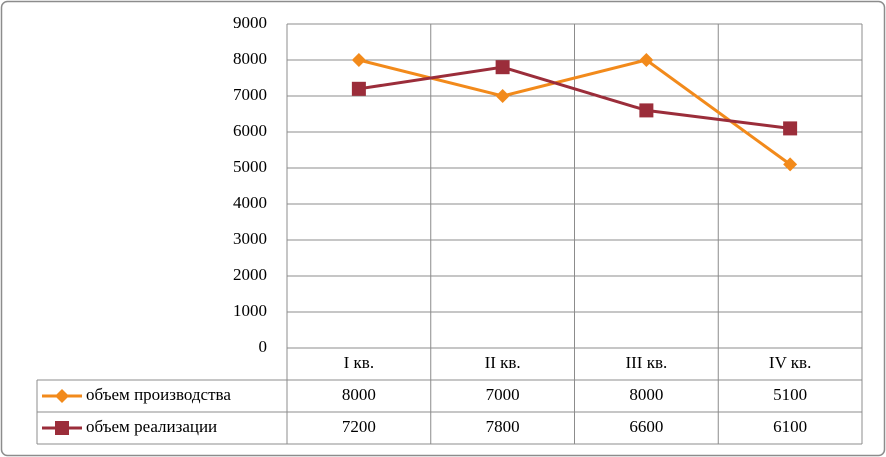  I want to click on table-value: 5100, so click(790, 394).